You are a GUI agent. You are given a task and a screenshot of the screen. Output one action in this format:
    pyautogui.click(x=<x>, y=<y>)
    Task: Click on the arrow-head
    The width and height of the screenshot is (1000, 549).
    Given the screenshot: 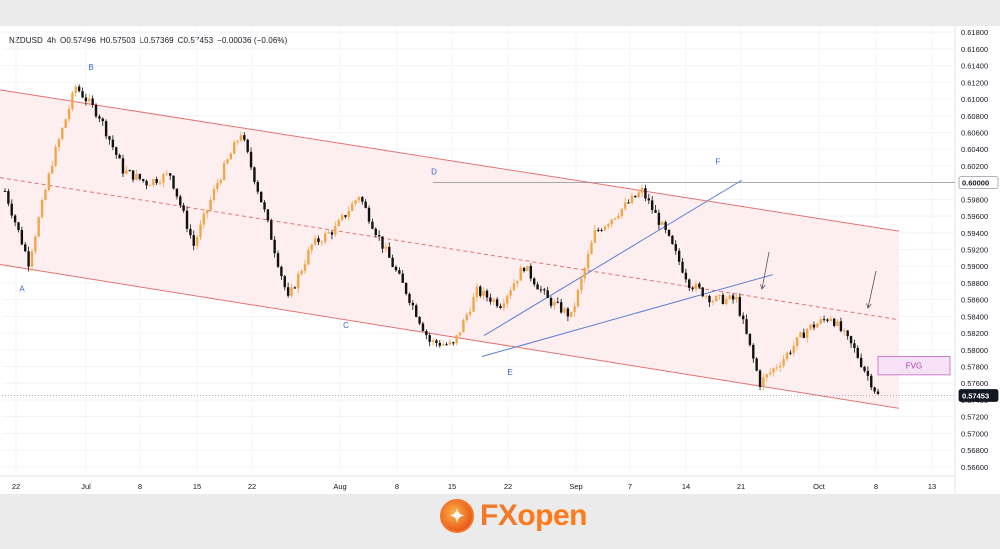 What is the action you would take?
    pyautogui.click(x=763, y=287)
    